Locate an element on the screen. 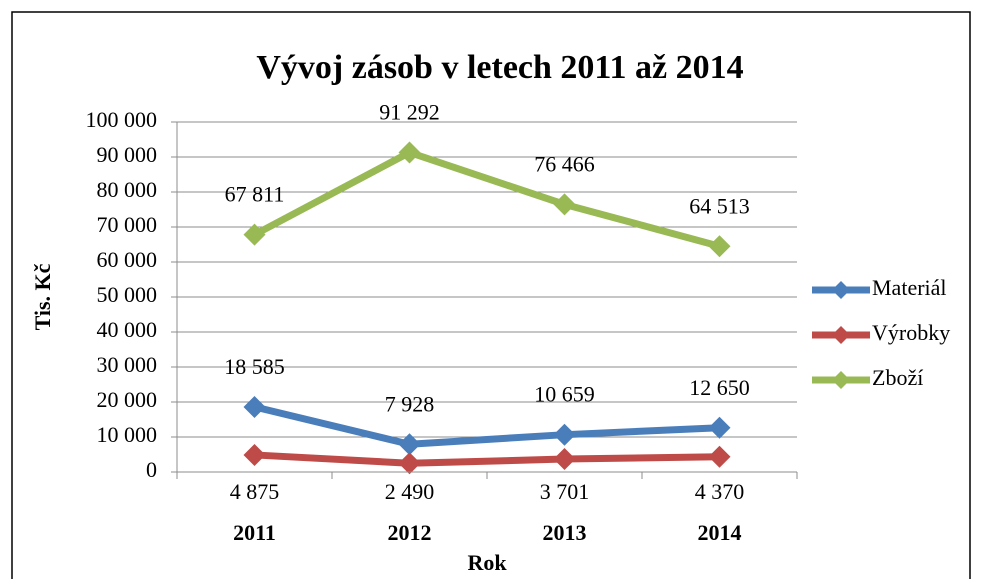  x-axis-label: Rok is located at coordinates (487, 562).